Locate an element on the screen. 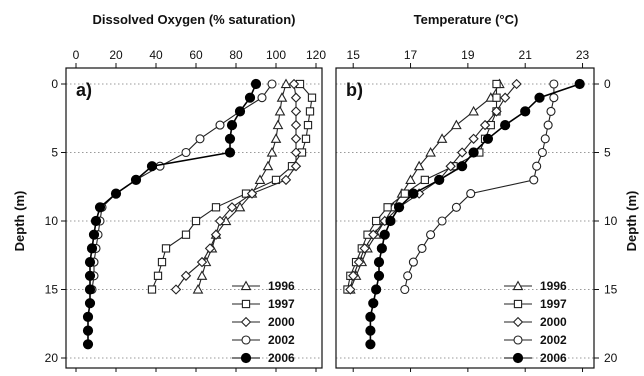 The width and height of the screenshot is (644, 376). legend-label: 2002 is located at coordinates (281, 340).